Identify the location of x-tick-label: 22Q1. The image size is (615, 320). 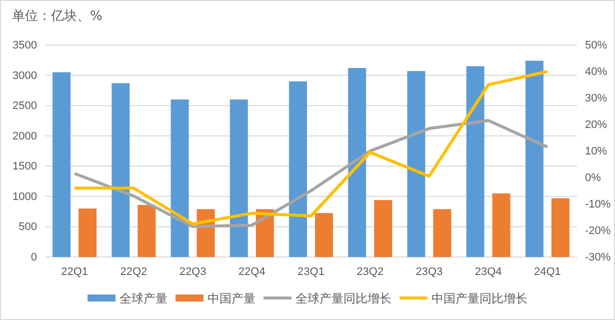
(74, 272).